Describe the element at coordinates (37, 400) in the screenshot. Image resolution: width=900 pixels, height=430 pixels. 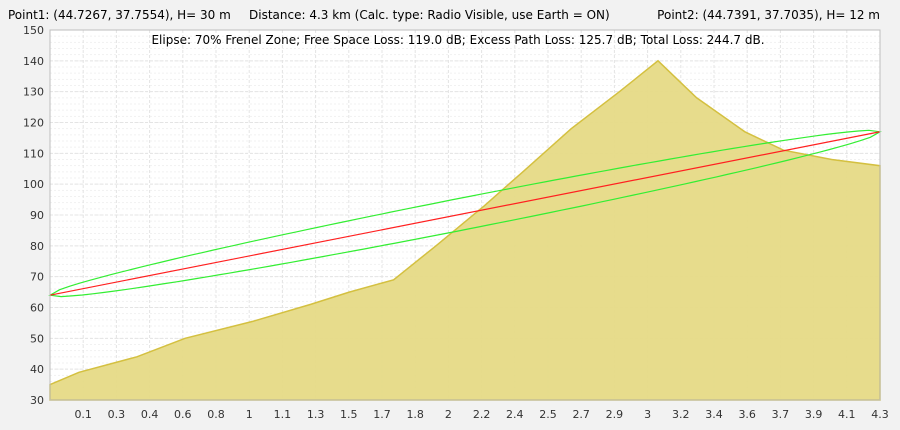
I see `y-tick-label: 30` at that location.